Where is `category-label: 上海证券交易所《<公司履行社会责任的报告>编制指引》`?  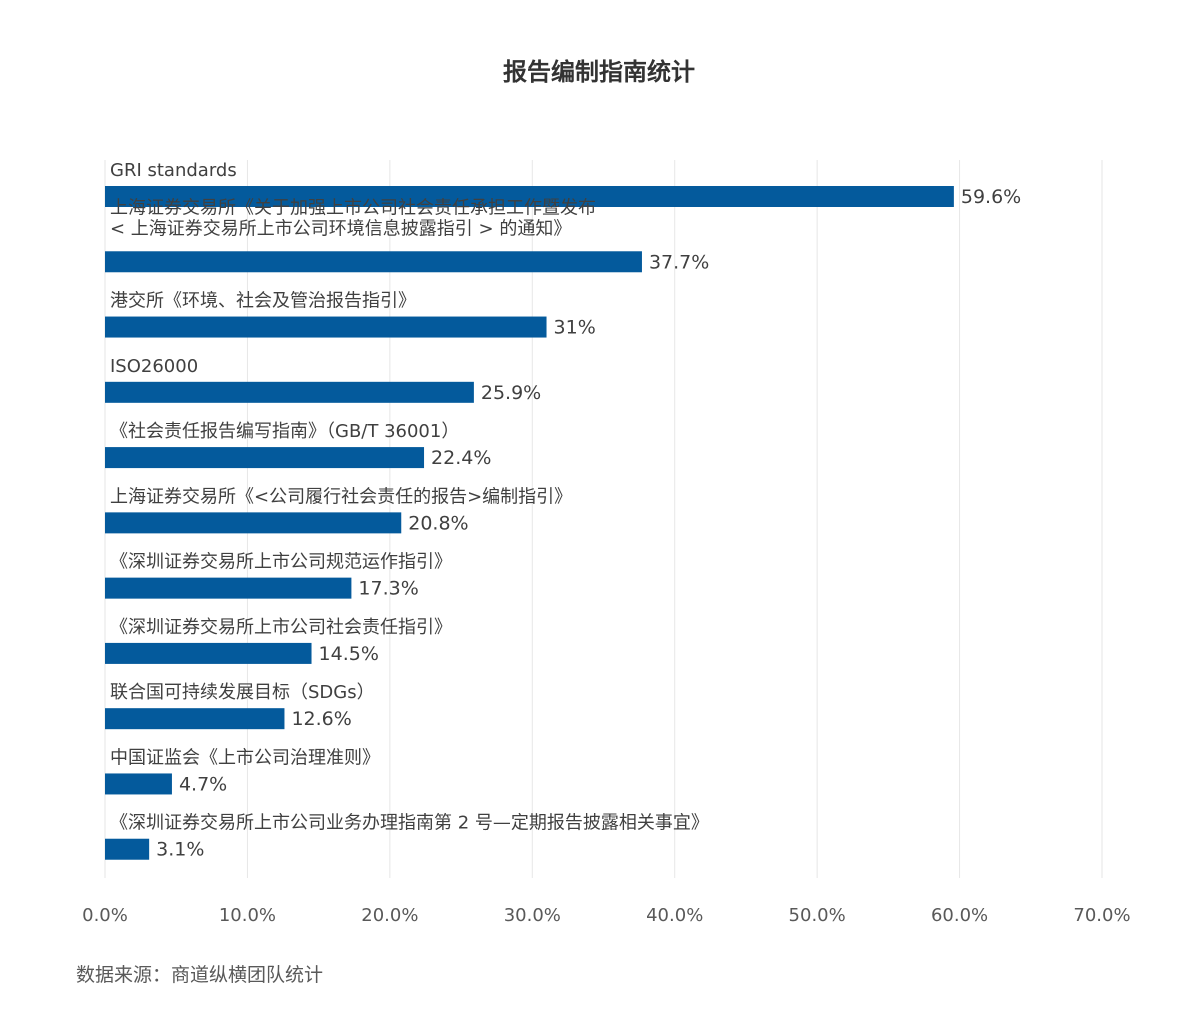 category-label: 上海证券交易所《<公司履行社会责任的报告>编制指引》 is located at coordinates (341, 496).